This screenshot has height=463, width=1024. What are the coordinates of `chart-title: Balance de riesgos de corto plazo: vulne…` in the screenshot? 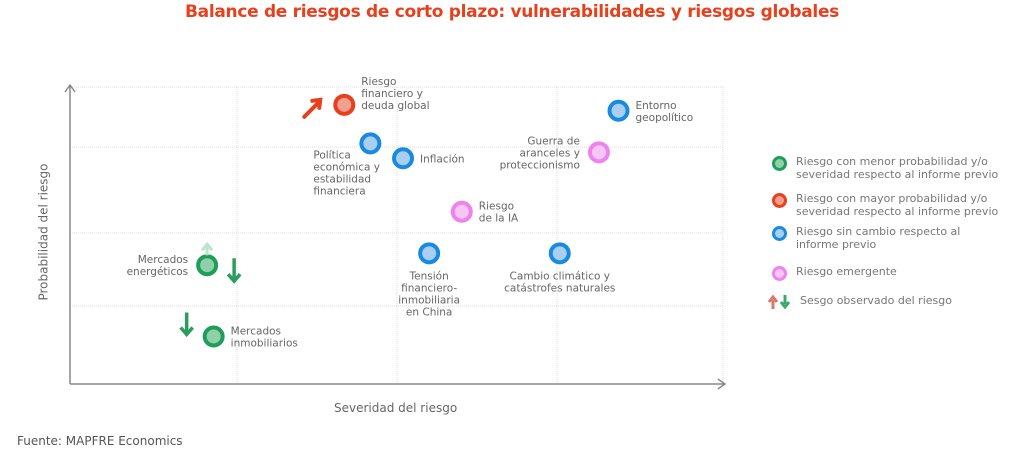 It's located at (512, 12).